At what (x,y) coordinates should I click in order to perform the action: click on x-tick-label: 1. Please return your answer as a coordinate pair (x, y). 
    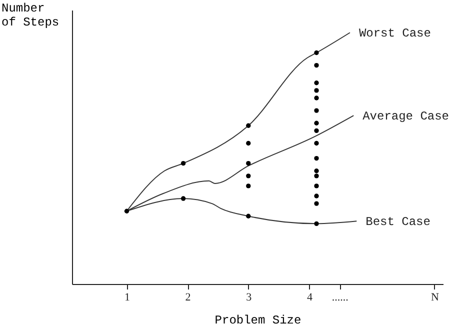
    Looking at the image, I should click on (127, 298).